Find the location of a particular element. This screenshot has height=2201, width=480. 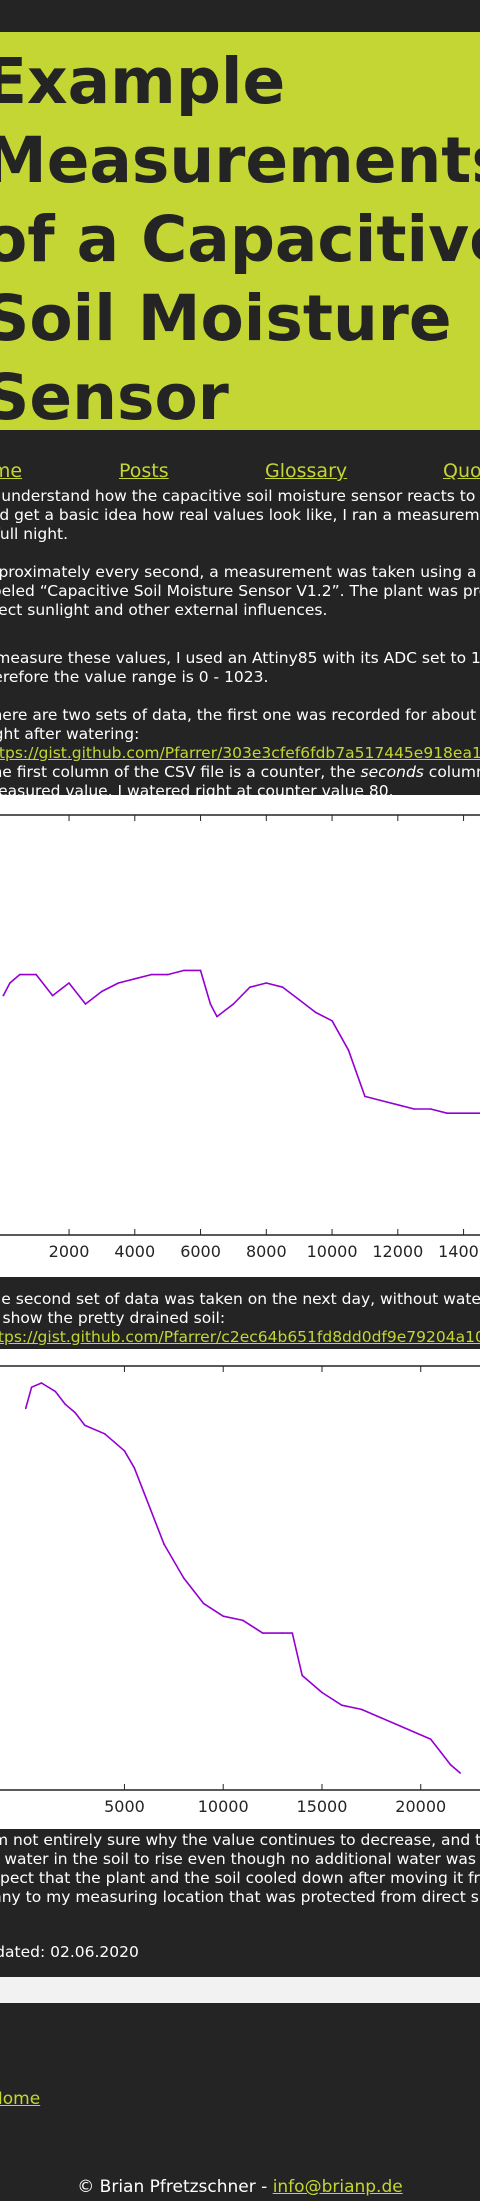

x-tick-label: 12000 is located at coordinates (397, 1251).